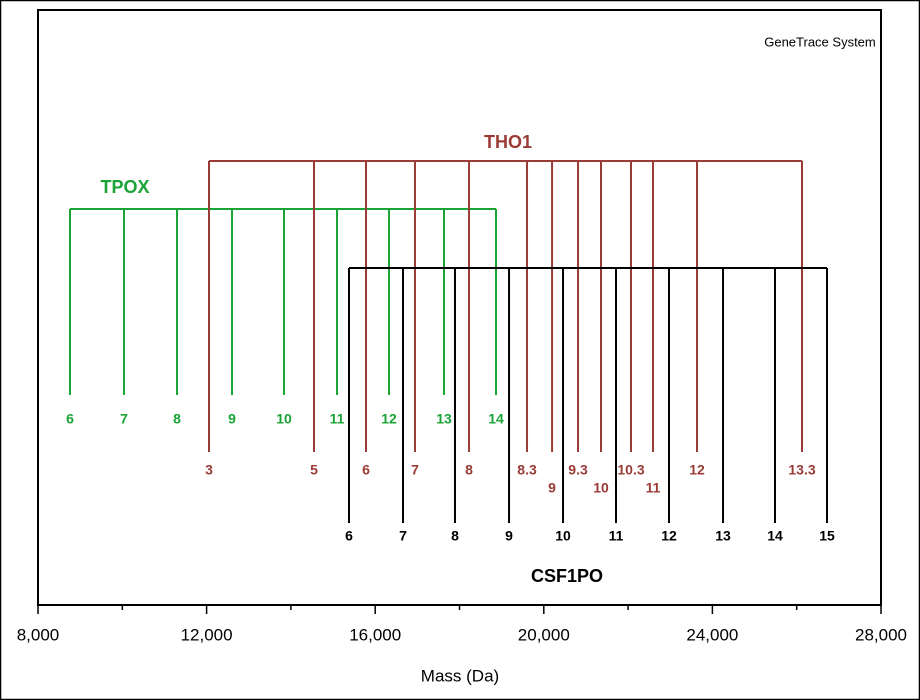 The image size is (920, 700). I want to click on annotation: GeneTrace System, so click(820, 41).